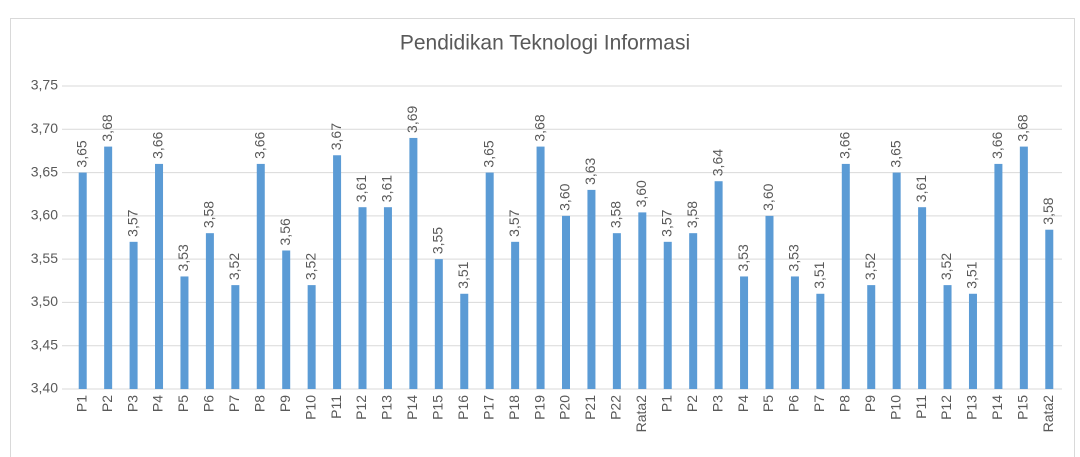 Image resolution: width=1080 pixels, height=457 pixels. Describe the element at coordinates (997, 407) in the screenshot. I see `x-tick-label: P14` at that location.